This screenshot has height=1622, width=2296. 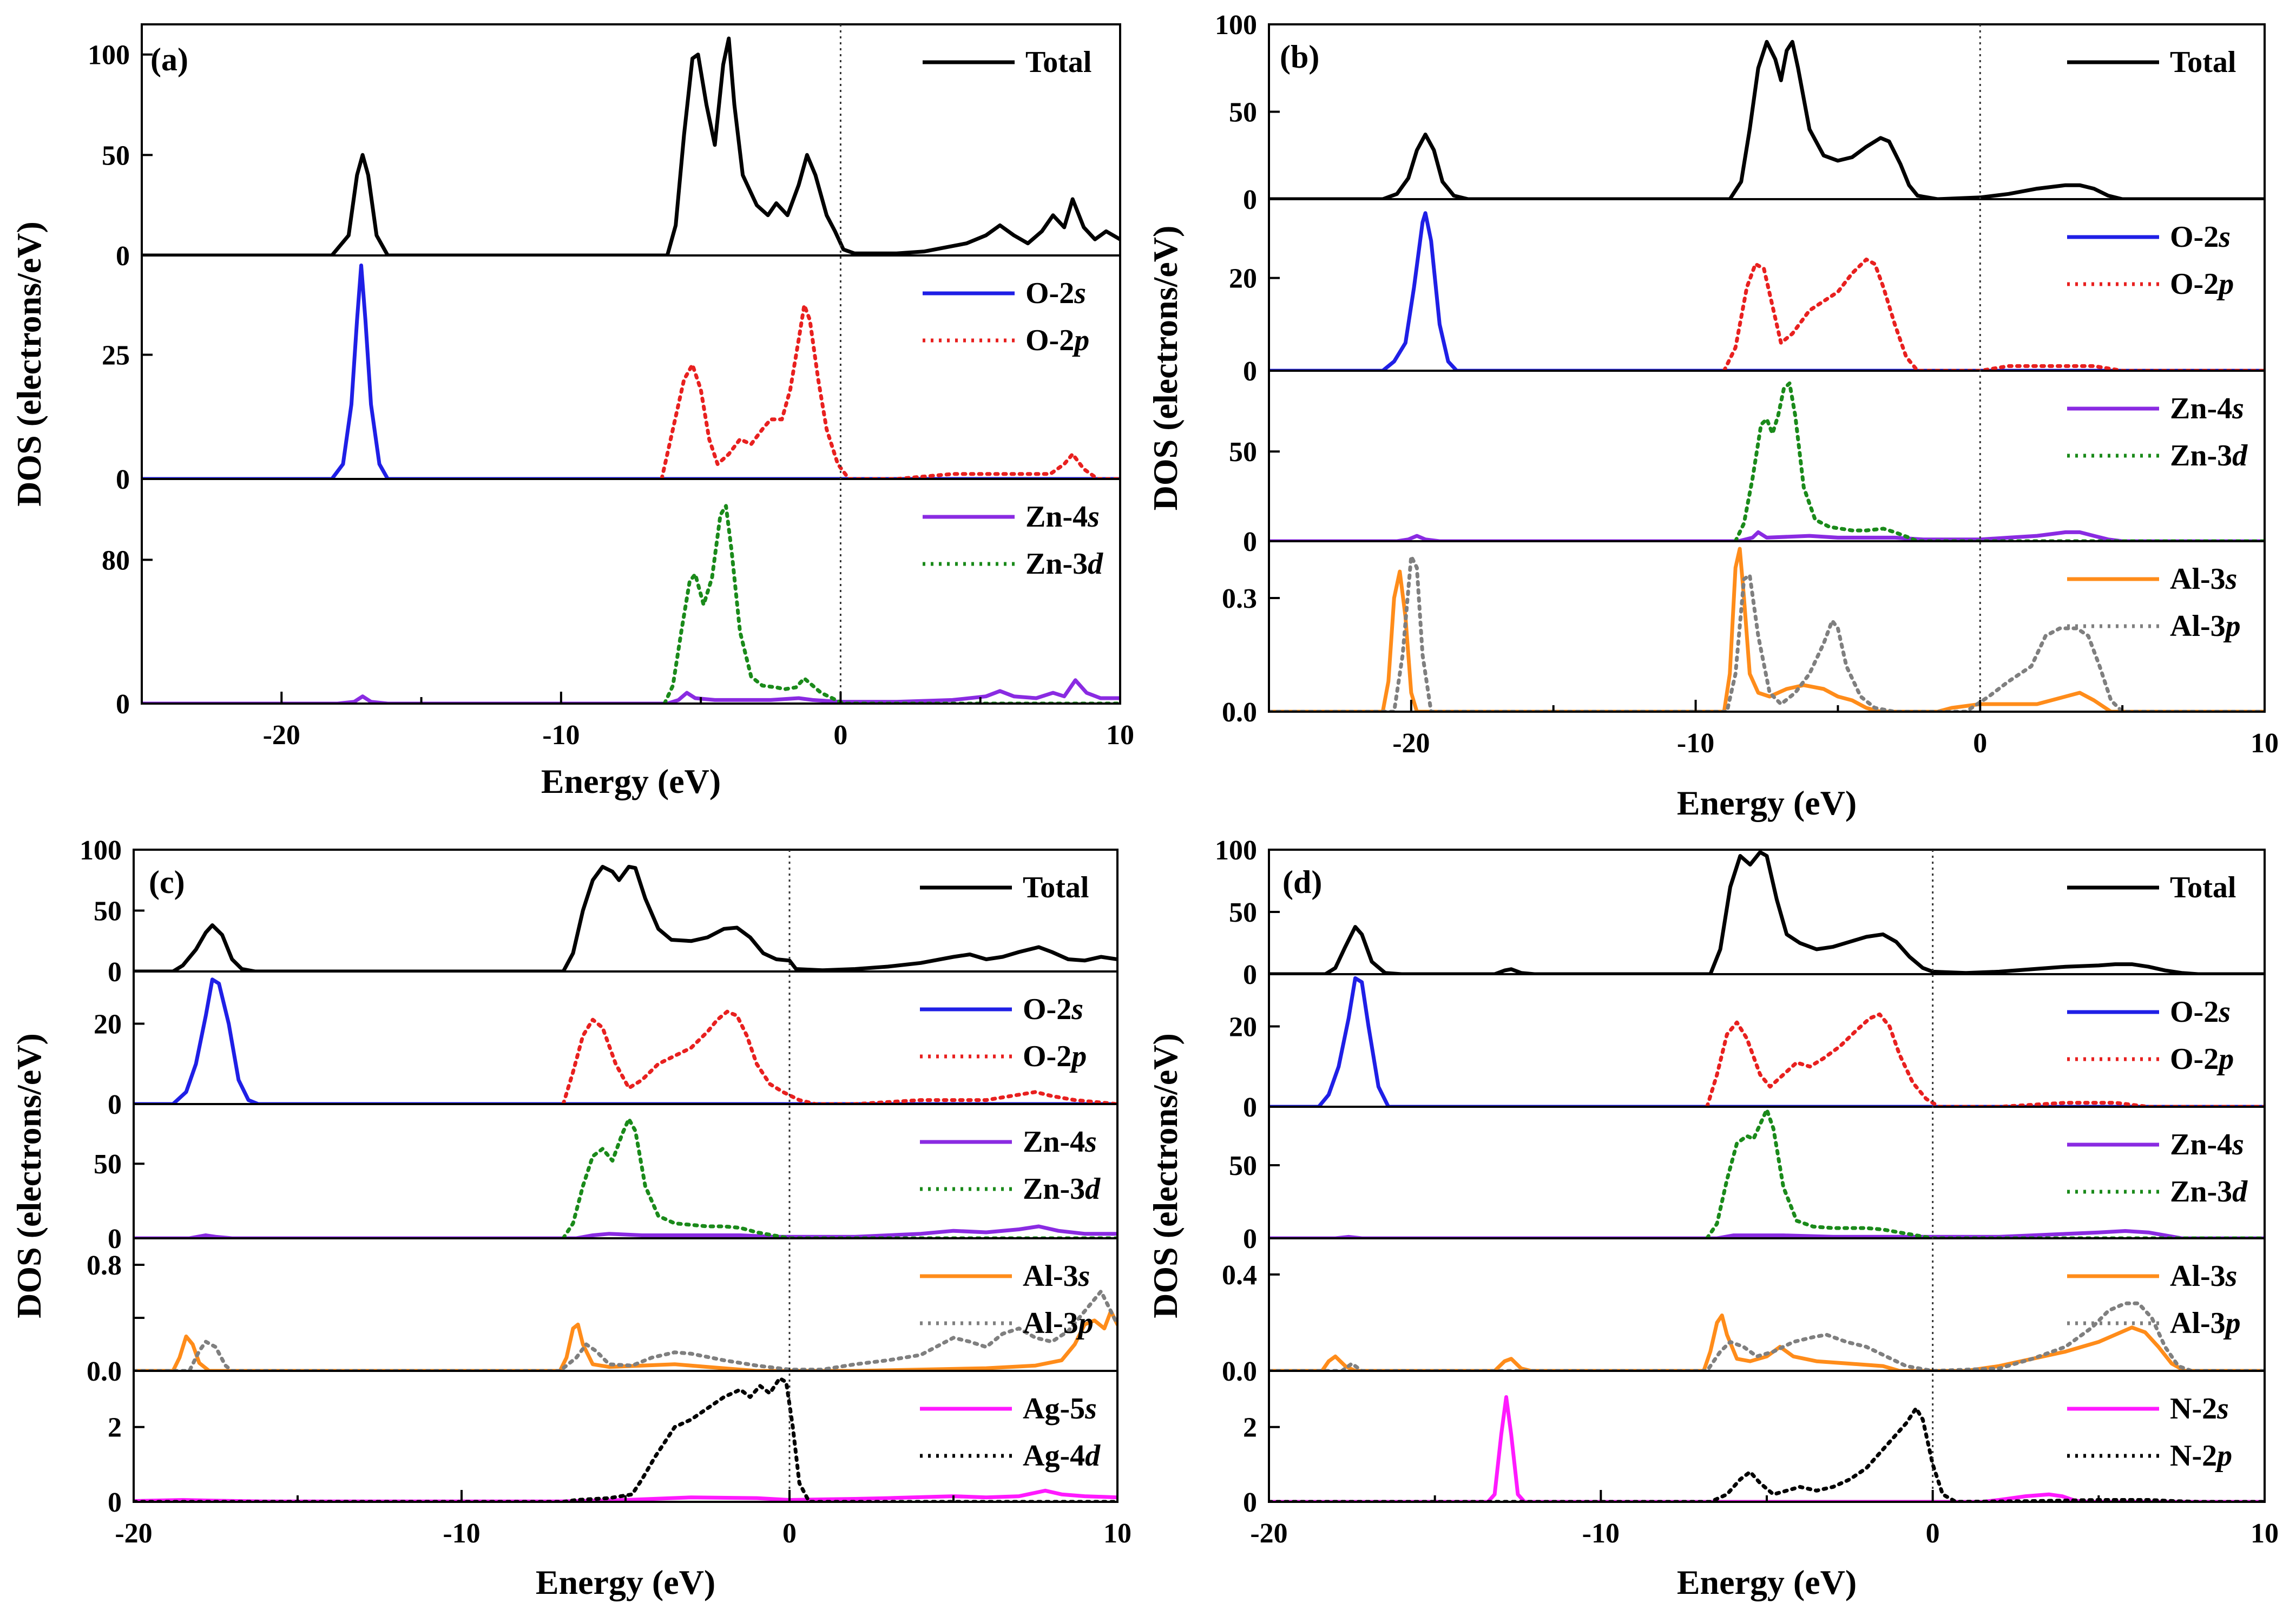 I want to click on panel-b-row-4: 0.0 0.3 Al-3s Al-3p, so click(x=1744, y=634).